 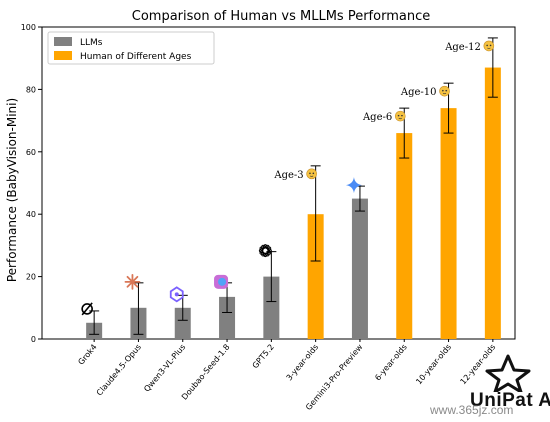 I want to click on qwen-core, so click(x=176, y=294).